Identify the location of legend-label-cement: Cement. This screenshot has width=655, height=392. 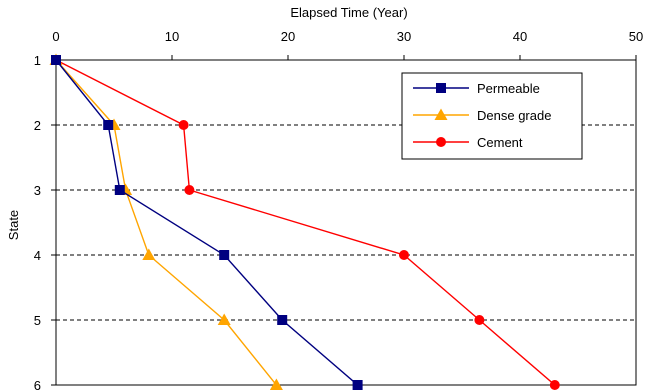
(500, 142).